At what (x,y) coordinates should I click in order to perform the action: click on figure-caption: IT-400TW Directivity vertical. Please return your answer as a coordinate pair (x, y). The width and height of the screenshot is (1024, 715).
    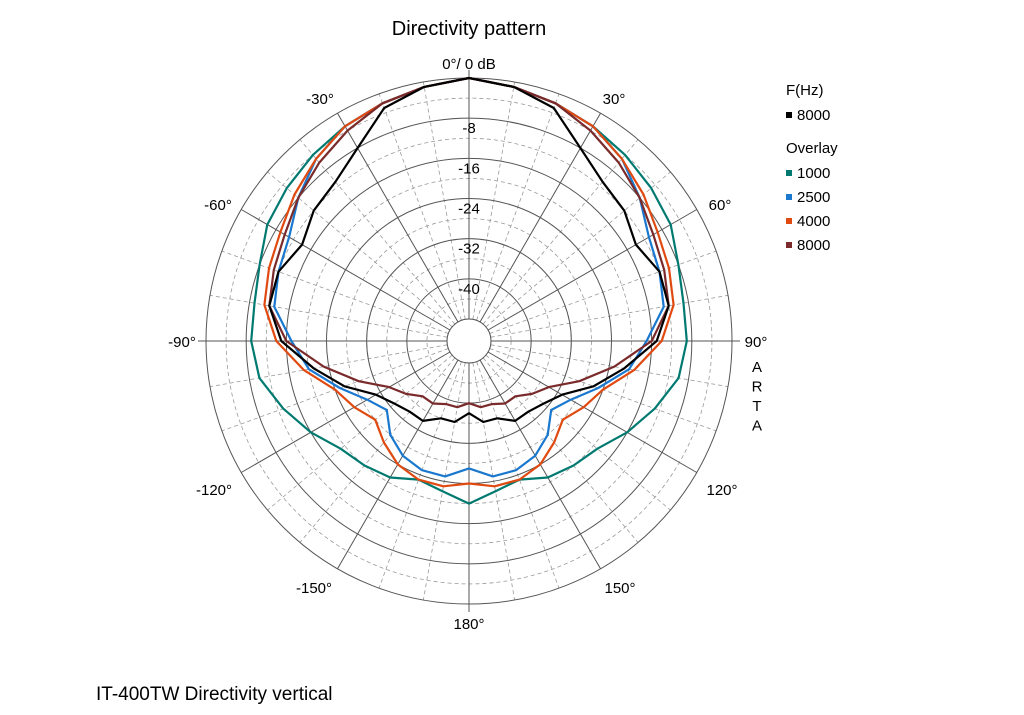
    Looking at the image, I should click on (214, 694).